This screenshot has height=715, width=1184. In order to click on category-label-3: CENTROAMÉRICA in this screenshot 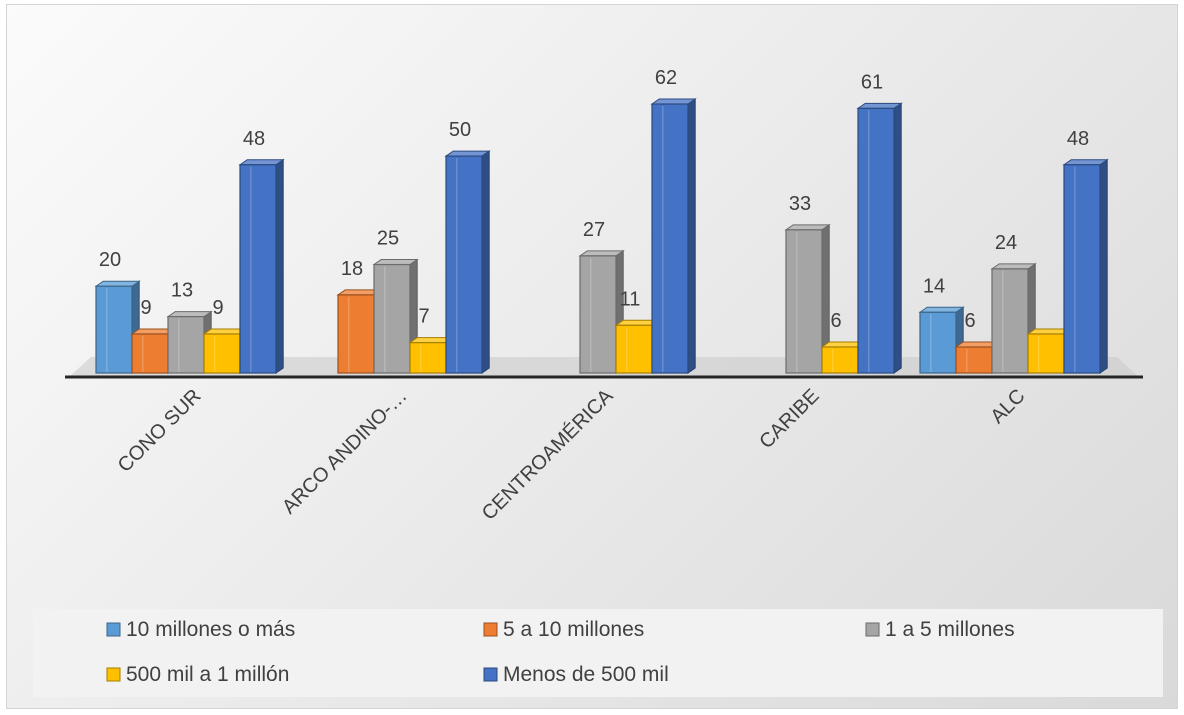, I will do `click(547, 454)`.